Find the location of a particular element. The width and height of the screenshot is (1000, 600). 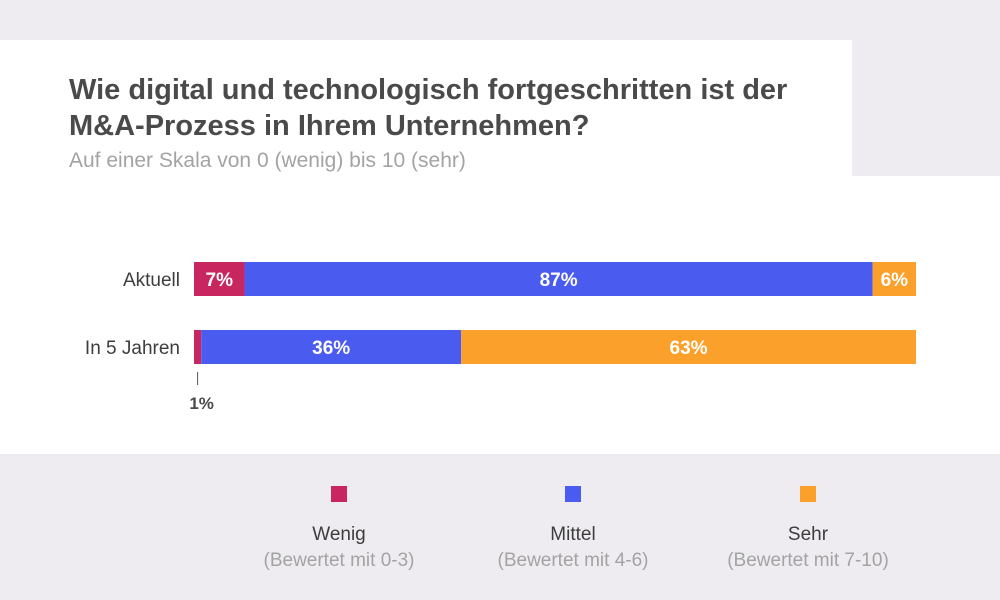

bar-wenig-in-5-jahren is located at coordinates (198, 347).